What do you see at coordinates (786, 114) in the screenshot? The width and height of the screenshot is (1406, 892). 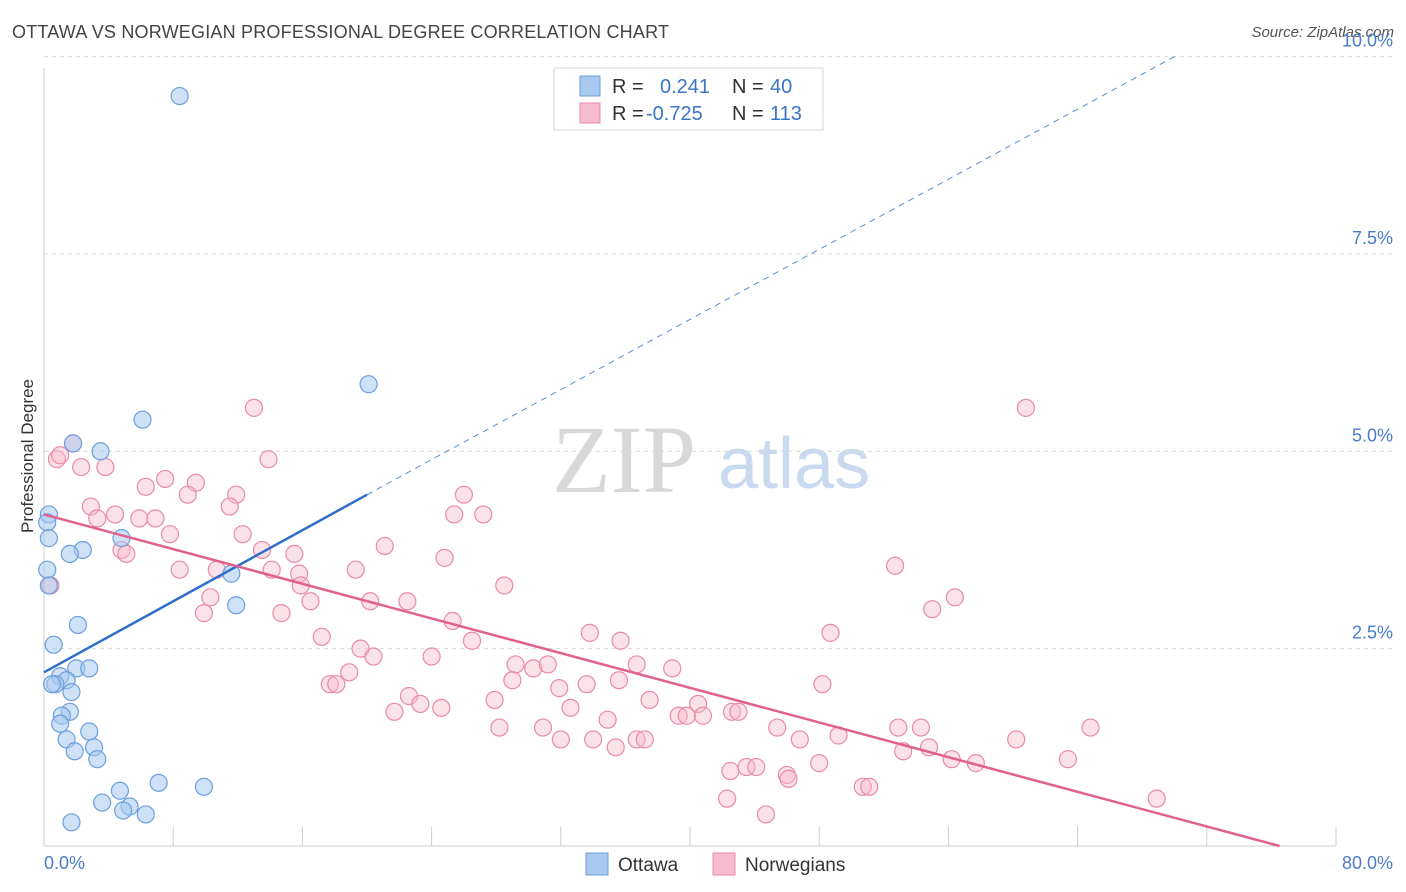 I see `legend-n-value-norwegians: 113` at bounding box center [786, 114].